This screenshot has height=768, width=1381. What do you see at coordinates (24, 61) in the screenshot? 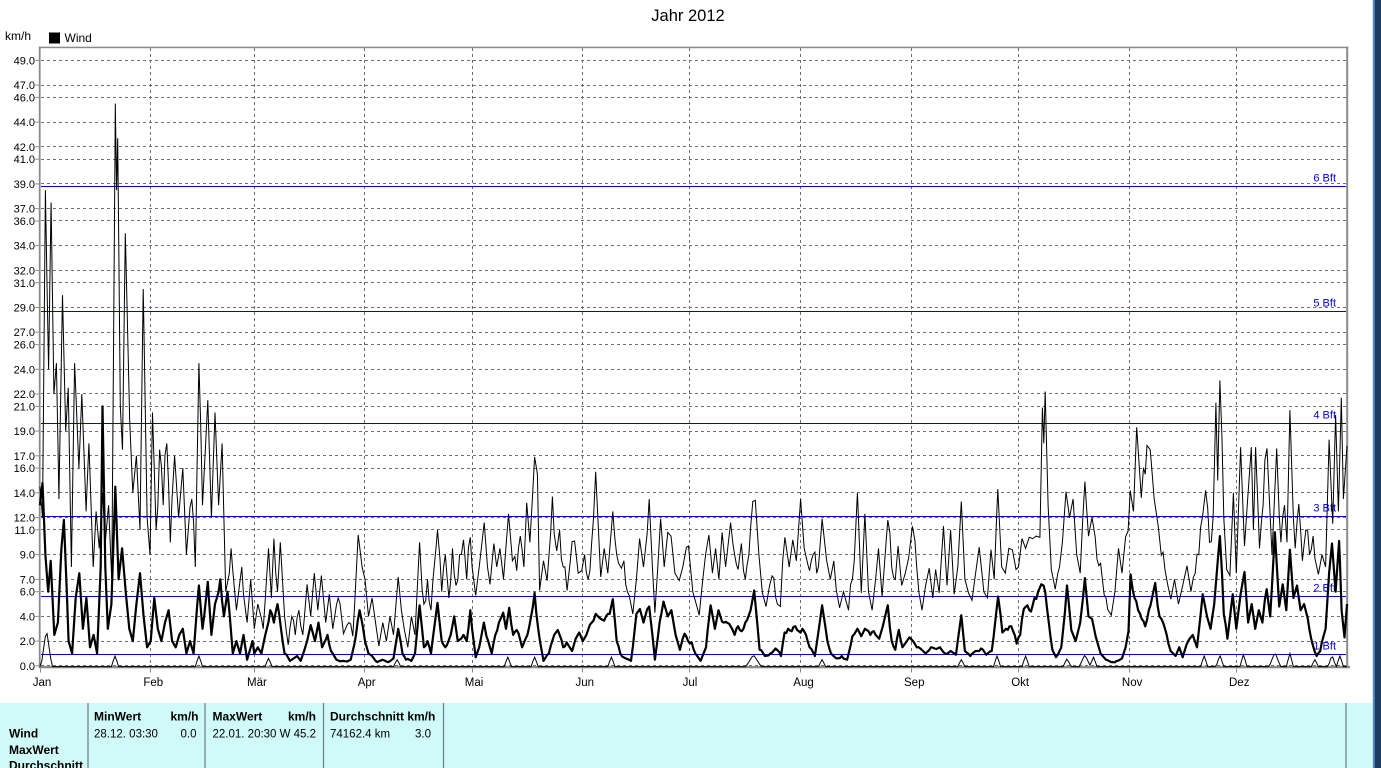
I see `svg-text: 49.0` at bounding box center [24, 61].